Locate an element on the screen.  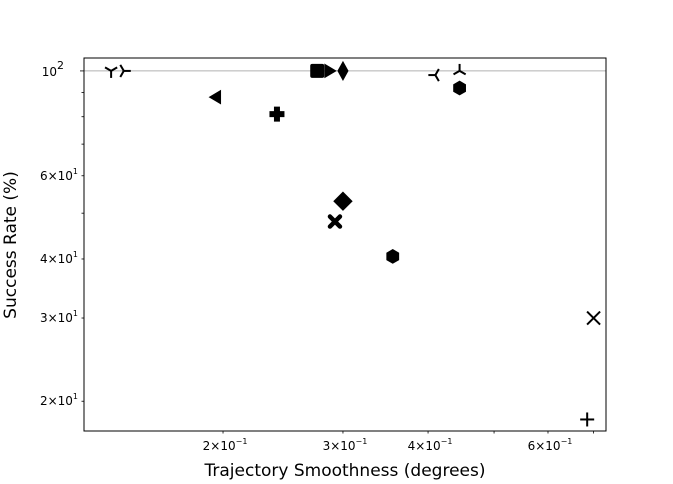
data-point-square is located at coordinates (317, 70).